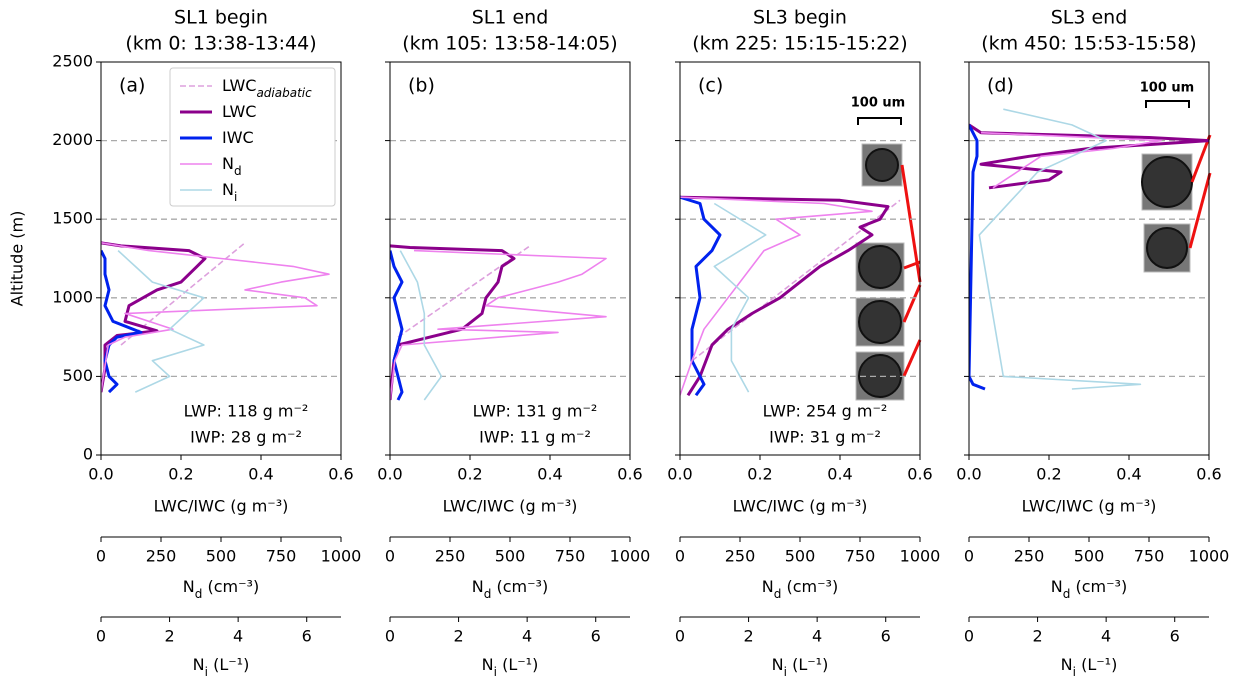  What do you see at coordinates (284, 93) in the screenshot?
I see `legend-sub: adiabatic` at bounding box center [284, 93].